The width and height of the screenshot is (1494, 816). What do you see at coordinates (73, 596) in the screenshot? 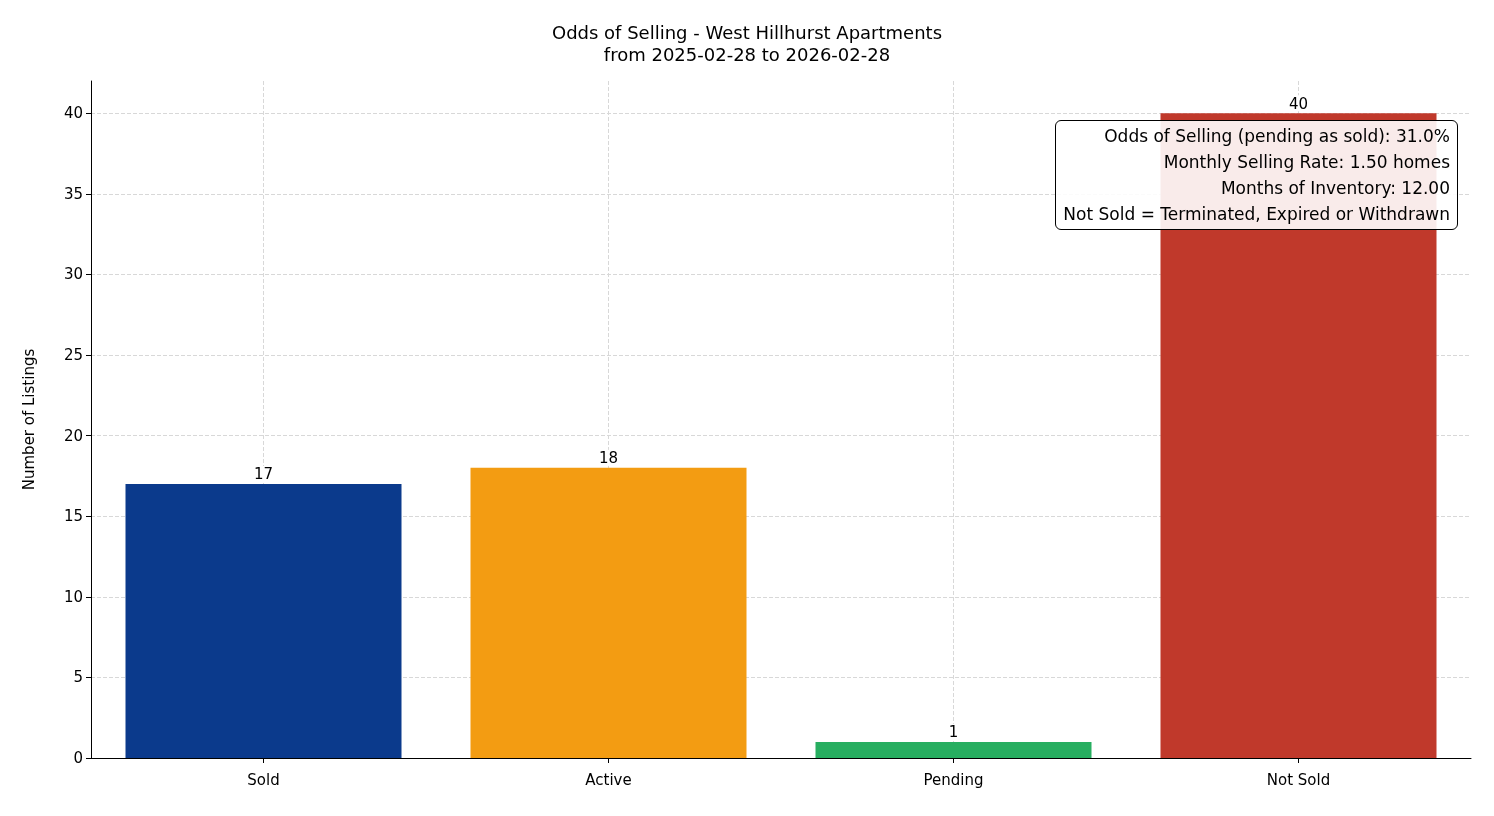
I see `y-tick-label: 10` at bounding box center [73, 596].